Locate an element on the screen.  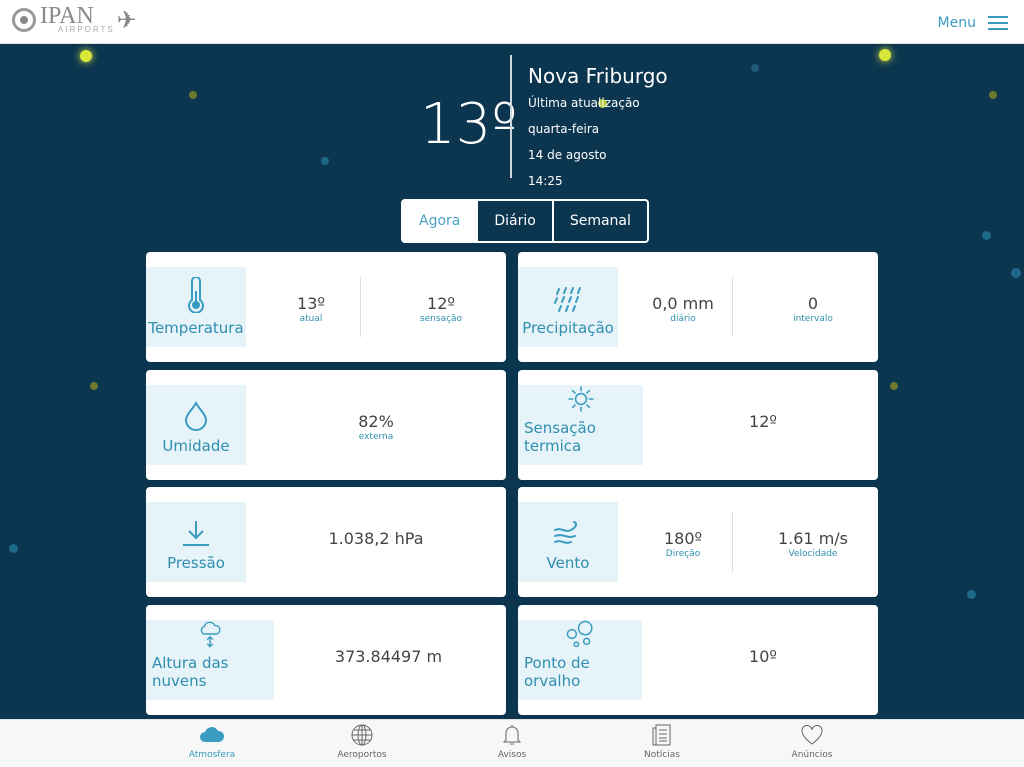
card-label-box: Vento is located at coordinates (568, 542).